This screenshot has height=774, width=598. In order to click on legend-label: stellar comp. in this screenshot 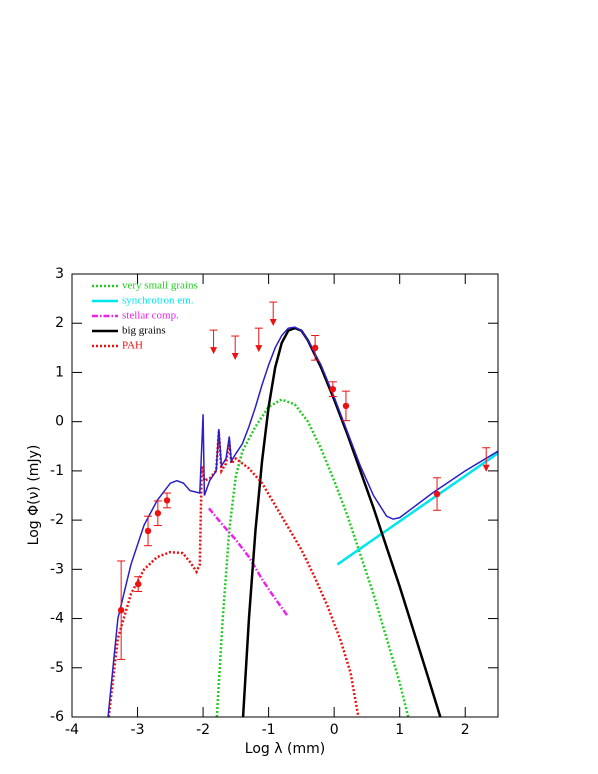, I will do `click(150, 316)`.